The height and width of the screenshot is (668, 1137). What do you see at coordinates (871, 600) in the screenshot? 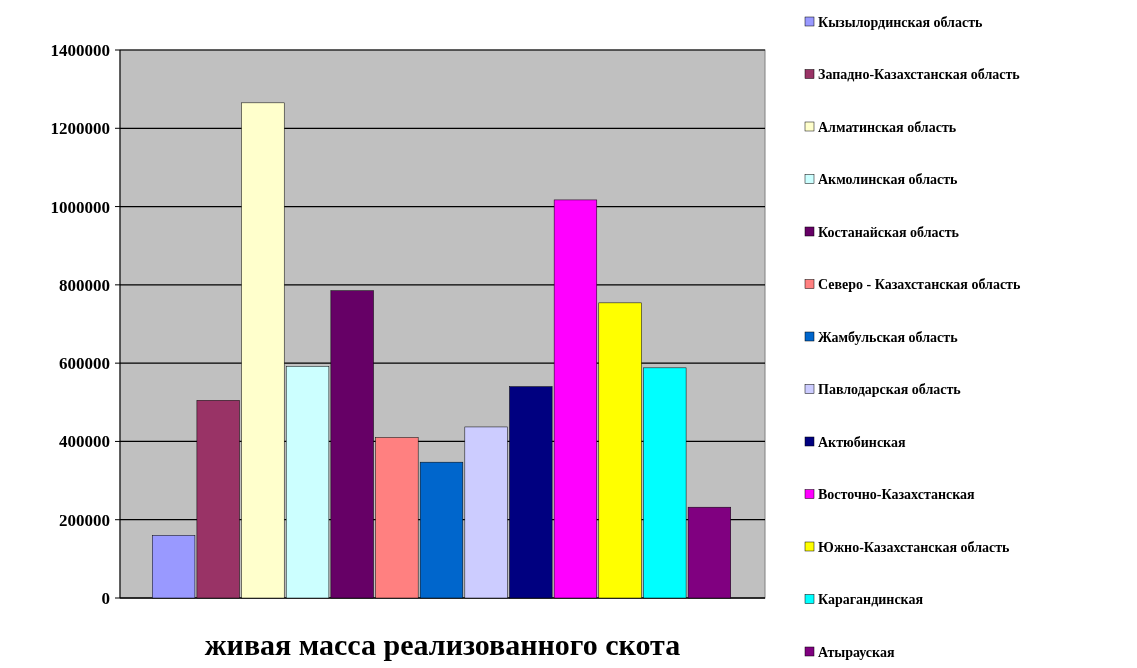
I see `legend-label: Карагандинская` at bounding box center [871, 600].